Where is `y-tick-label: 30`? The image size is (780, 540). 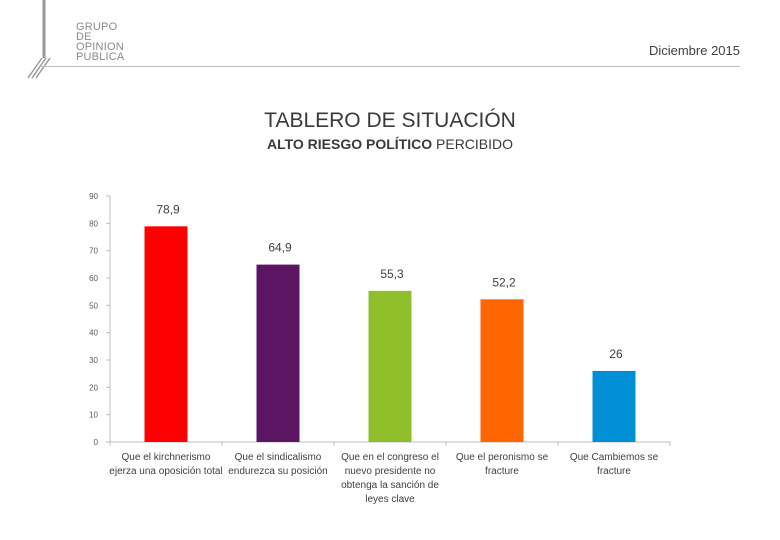 y-tick-label: 30 is located at coordinates (93, 360).